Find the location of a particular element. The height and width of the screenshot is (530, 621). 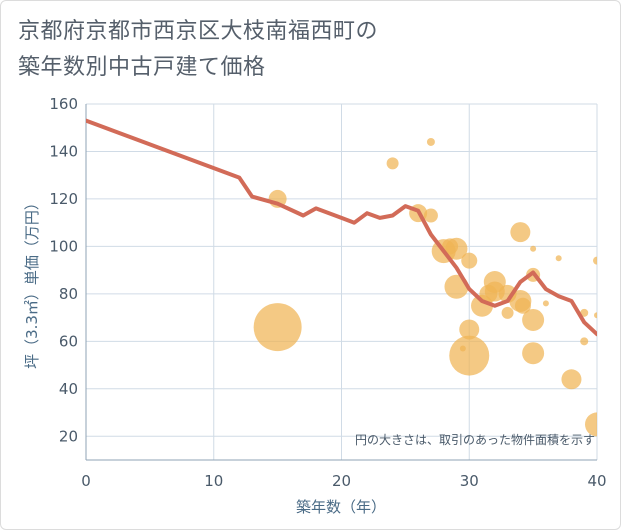

y-tick-label-3: 80 is located at coordinates (68, 294).